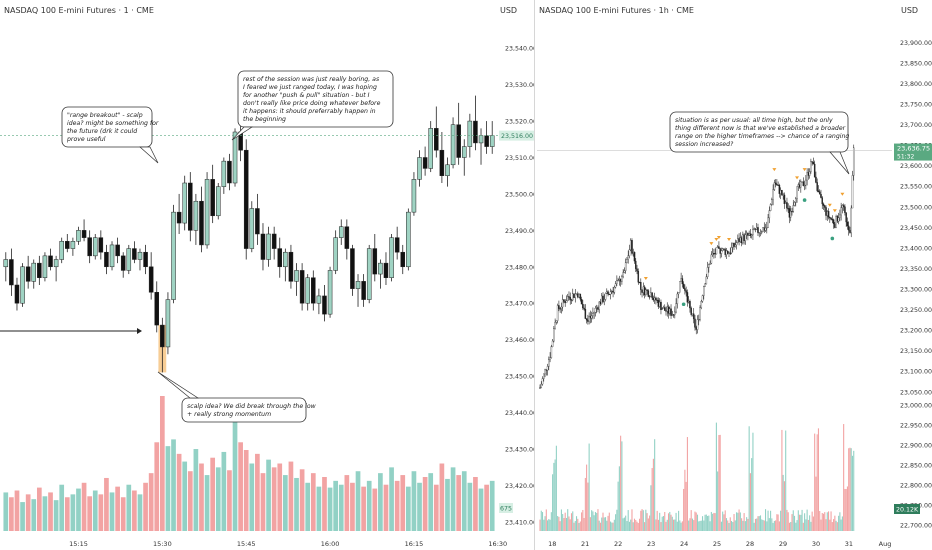  Describe the element at coordinates (729, 239) in the screenshot. I see `right-sell-marker` at that location.